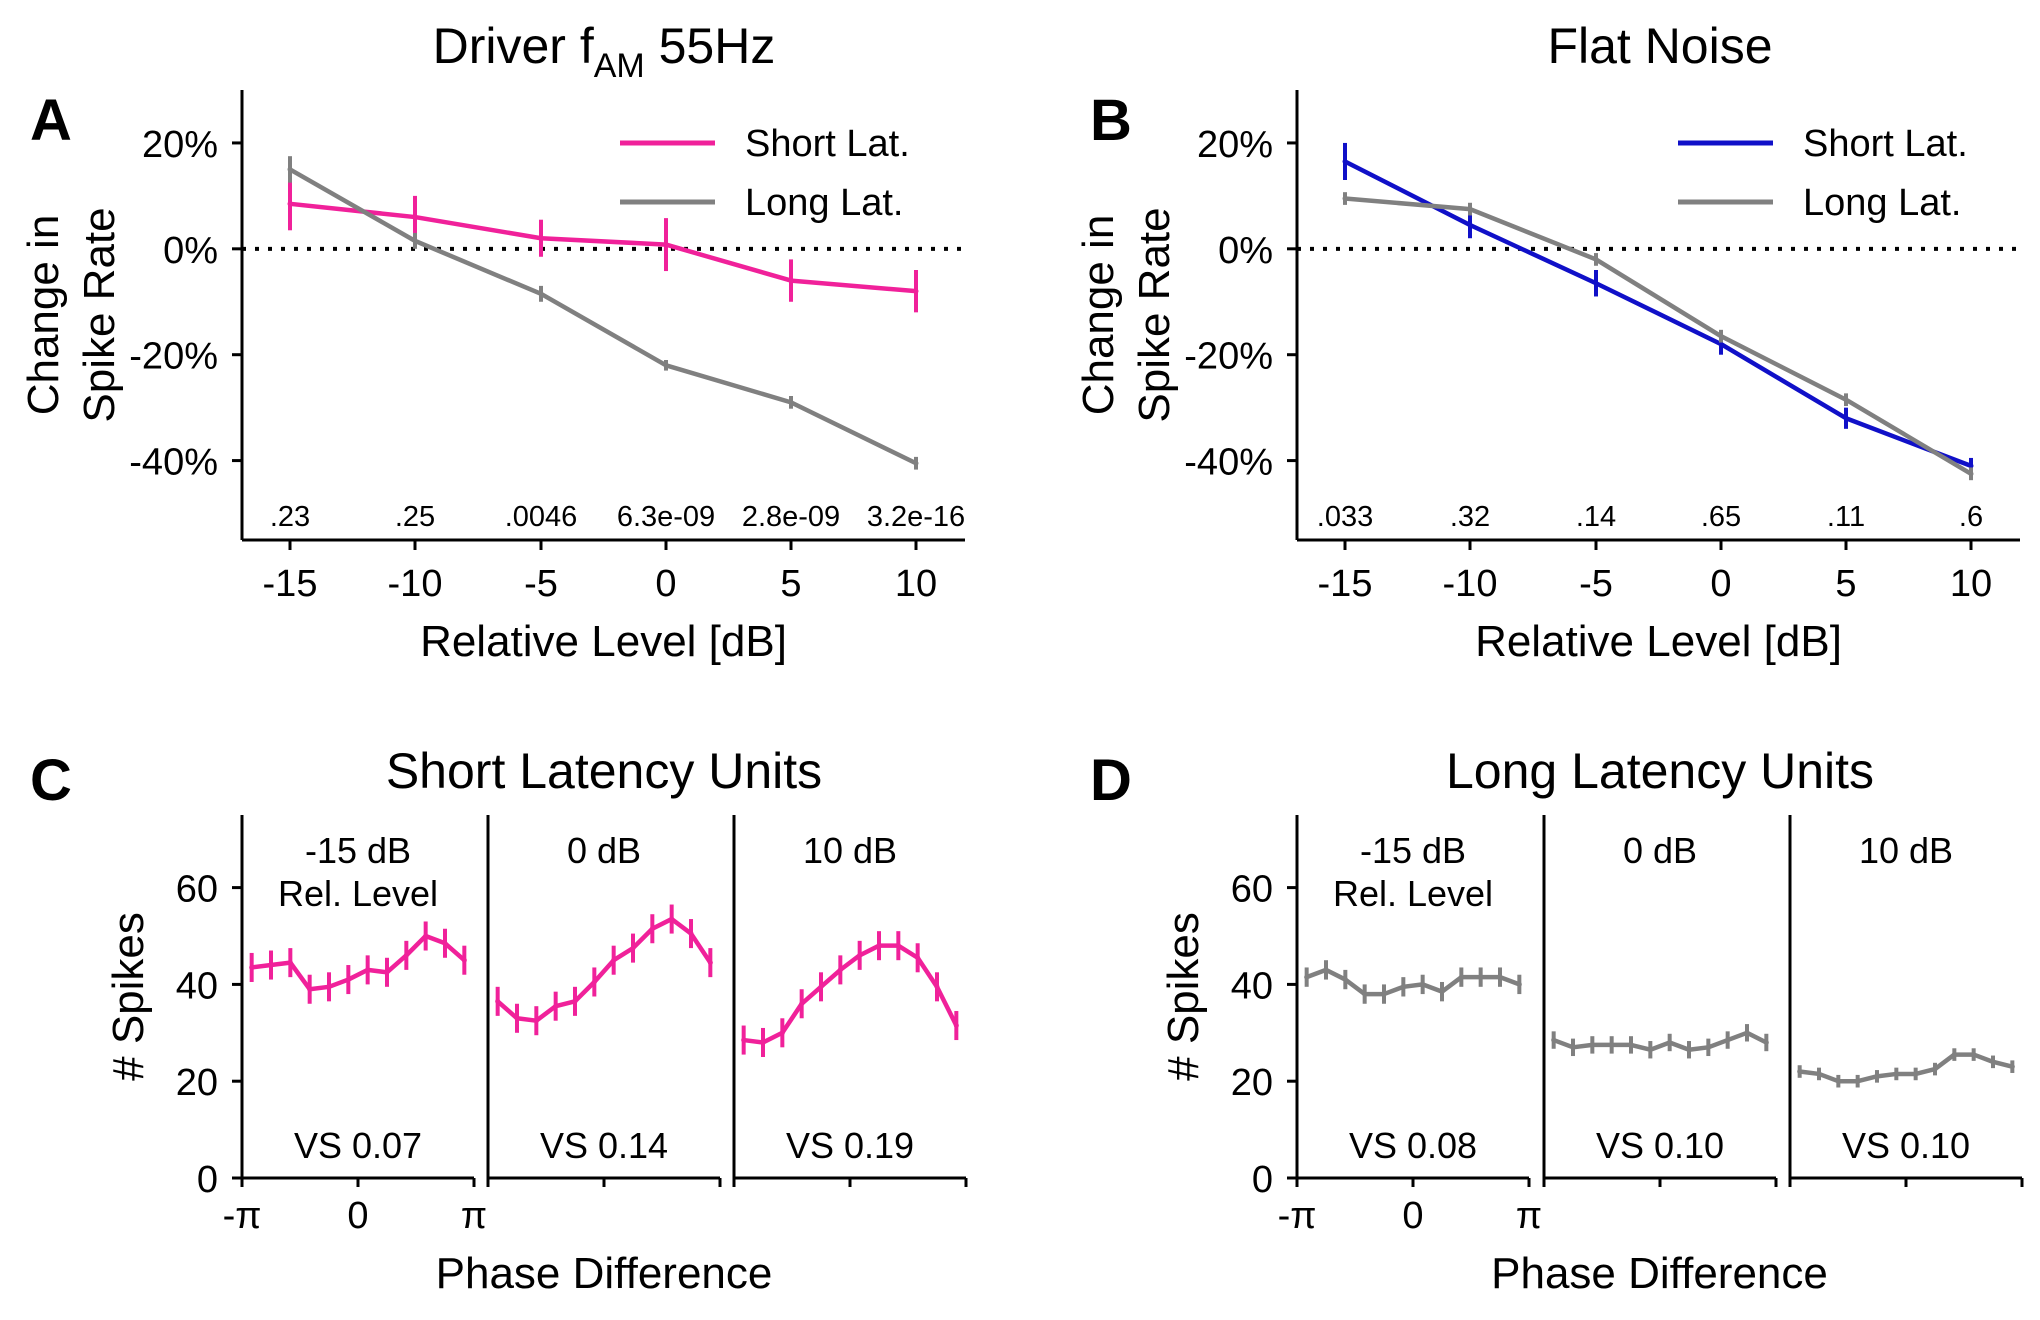 Image resolution: width=2040 pixels, height=1320 pixels. What do you see at coordinates (541, 517) in the screenshot?
I see `p-value-label: .0046` at bounding box center [541, 517].